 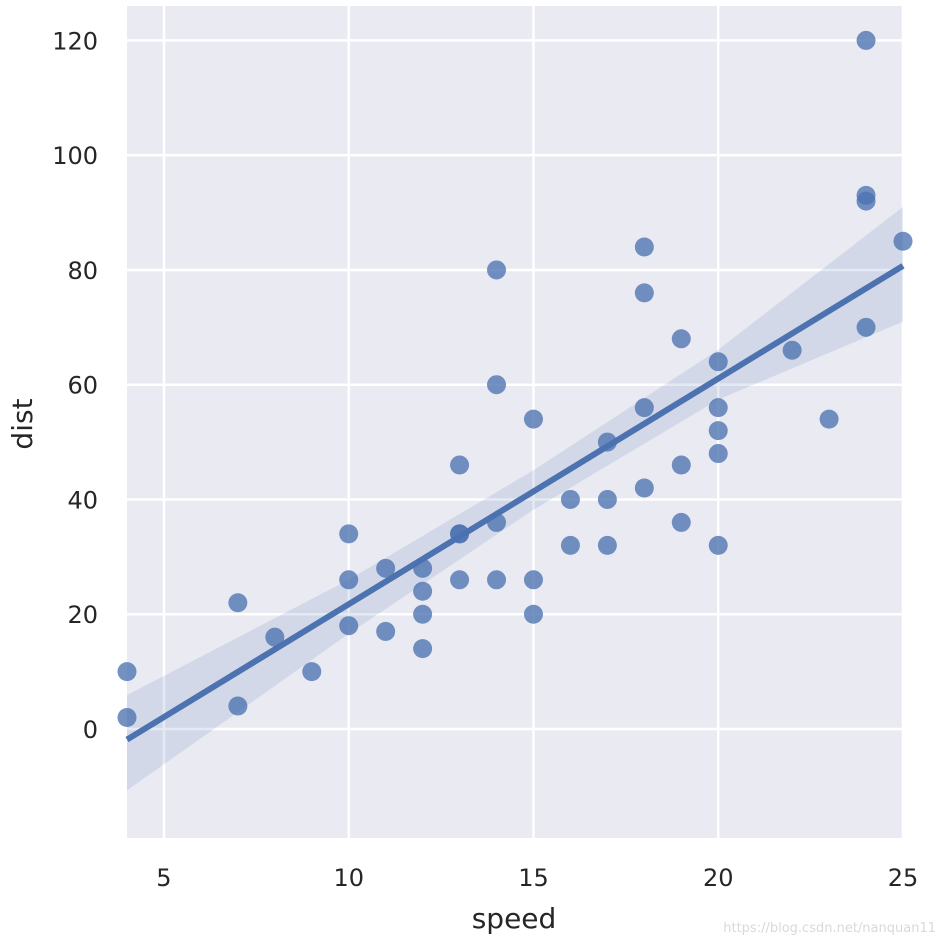 I want to click on x-tick-labels: 5 10 15 20 25, so click(x=537, y=878).